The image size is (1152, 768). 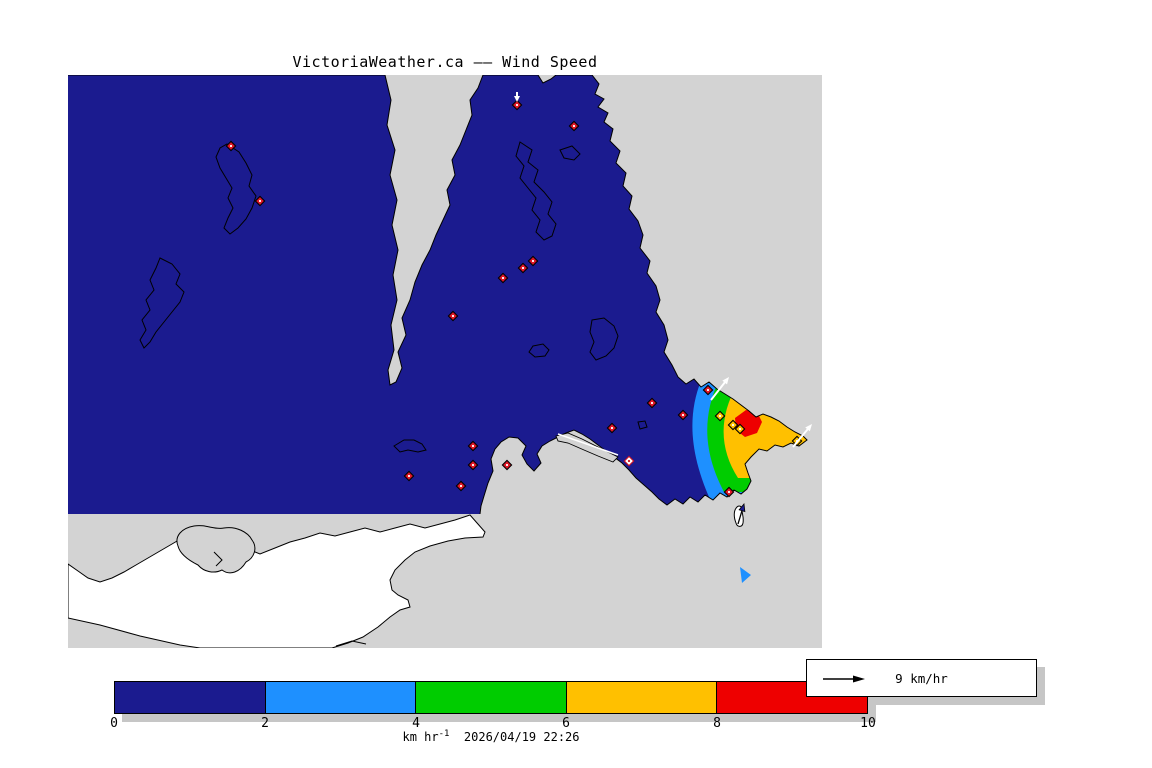 What do you see at coordinates (588, 444) in the screenshot?
I see `lagoon-spit-highlight` at bounding box center [588, 444].